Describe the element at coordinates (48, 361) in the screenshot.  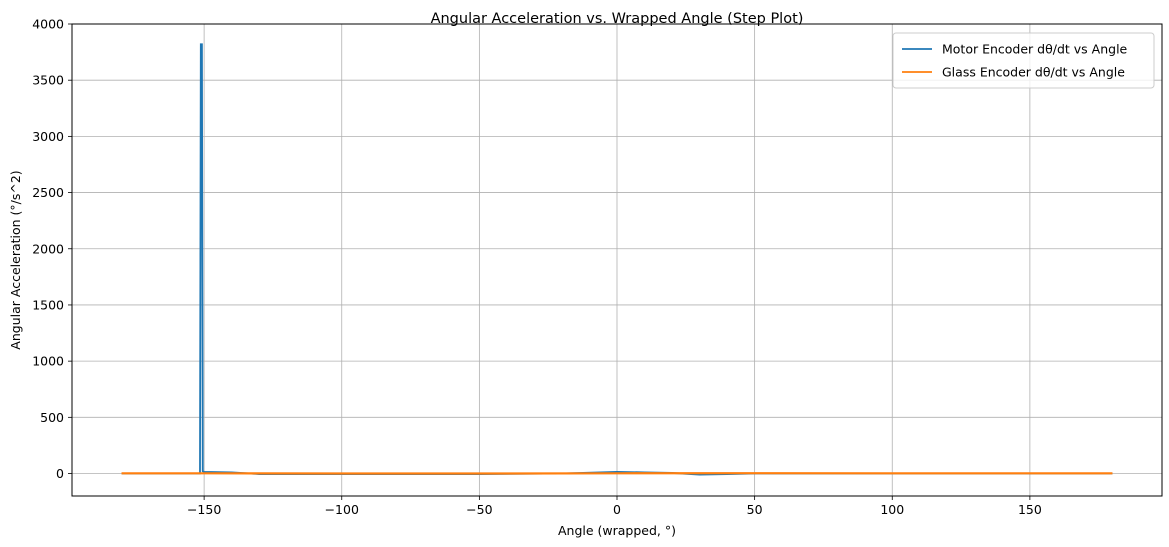
I see `y-tick-label: 1000` at that location.